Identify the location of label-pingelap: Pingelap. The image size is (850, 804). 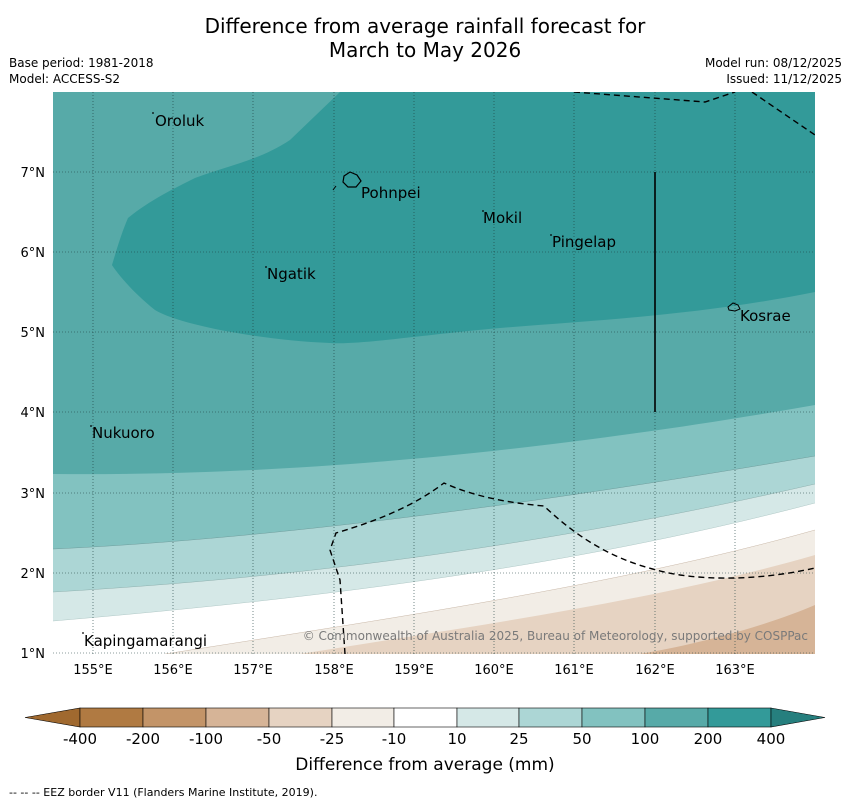
(584, 242).